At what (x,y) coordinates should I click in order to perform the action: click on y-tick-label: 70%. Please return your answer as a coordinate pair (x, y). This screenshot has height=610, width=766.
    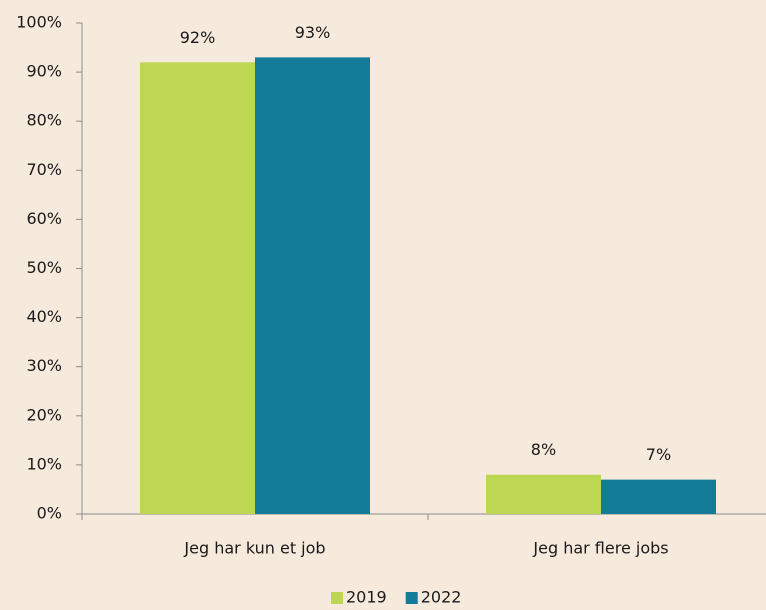
    Looking at the image, I should click on (44, 169).